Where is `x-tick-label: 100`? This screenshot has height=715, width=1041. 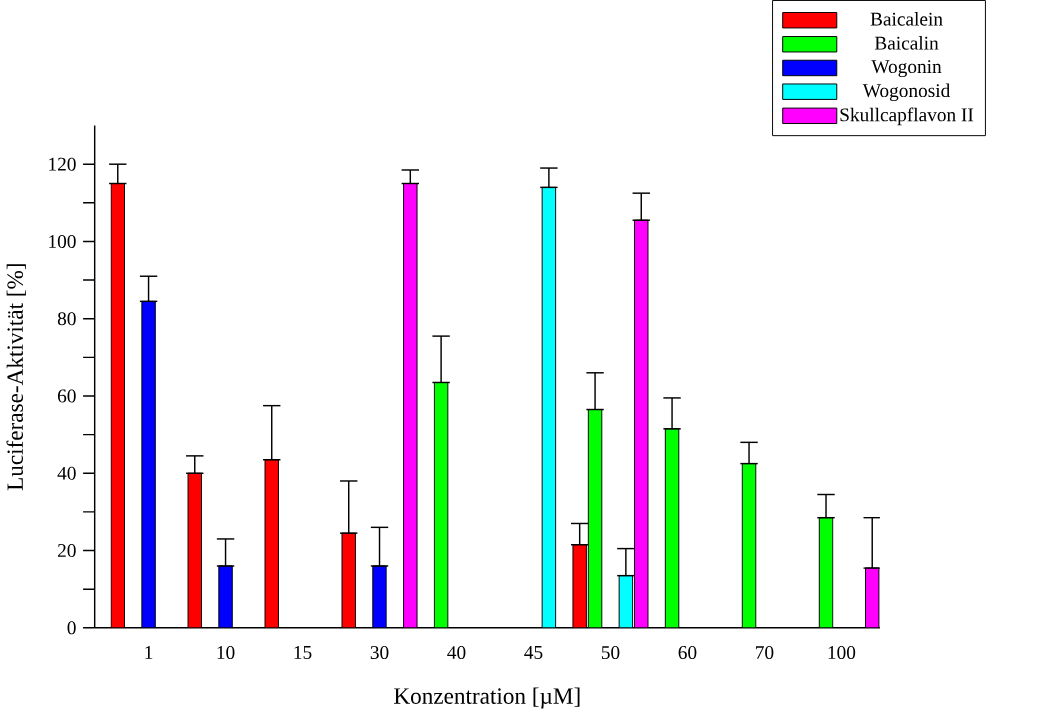
x-tick-label: 100 is located at coordinates (842, 653).